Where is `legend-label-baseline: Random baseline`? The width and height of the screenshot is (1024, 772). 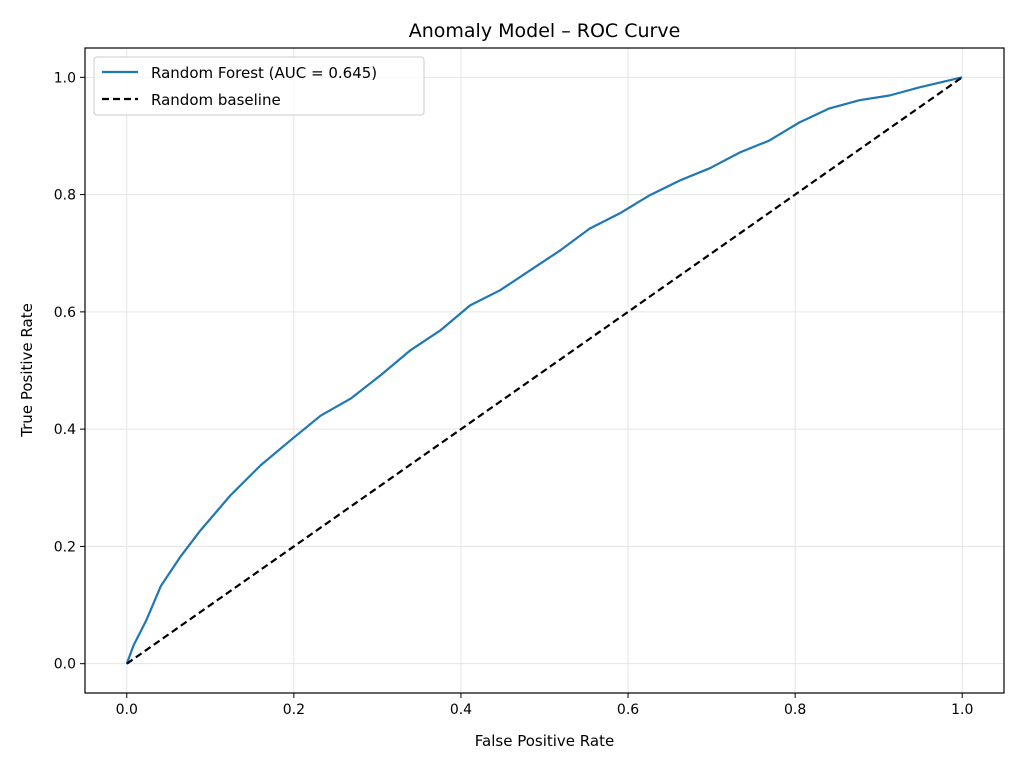
legend-label-baseline: Random baseline is located at coordinates (216, 100).